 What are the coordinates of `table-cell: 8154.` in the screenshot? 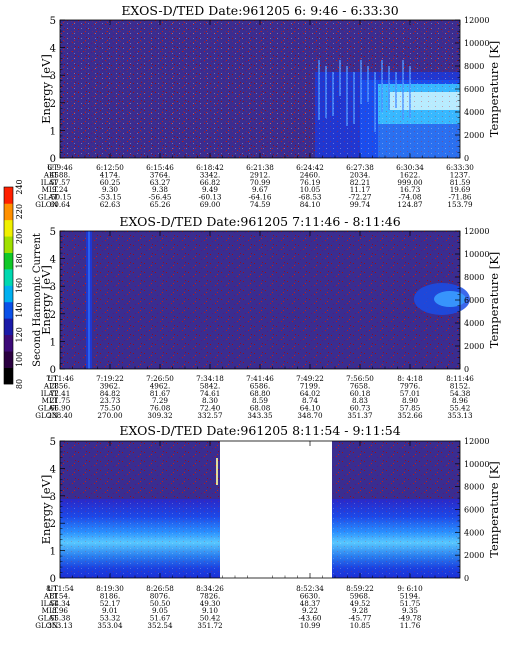 It's located at (60, 595).